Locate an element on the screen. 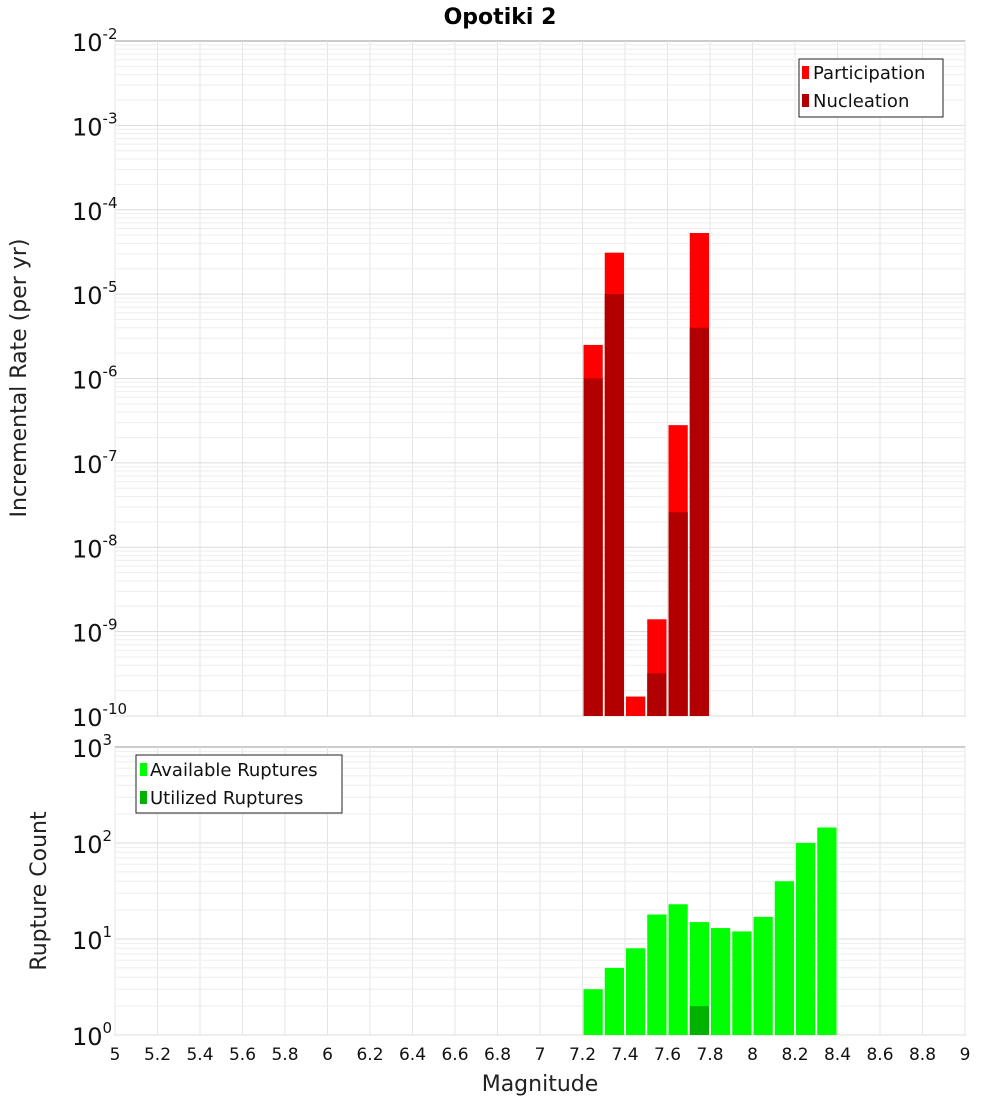 The width and height of the screenshot is (1000, 1100). y-tick-label: 10⁻⁷ is located at coordinates (95, 463).